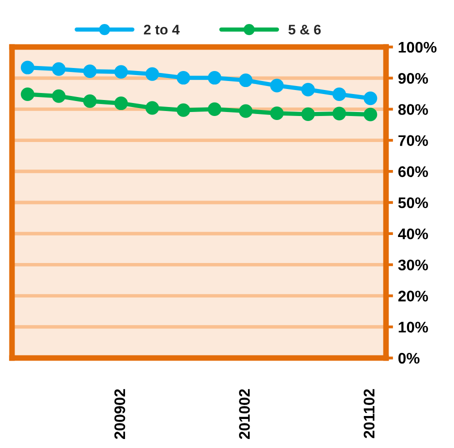  Describe the element at coordinates (413, 296) in the screenshot. I see `y-tick-label: 20%` at that location.